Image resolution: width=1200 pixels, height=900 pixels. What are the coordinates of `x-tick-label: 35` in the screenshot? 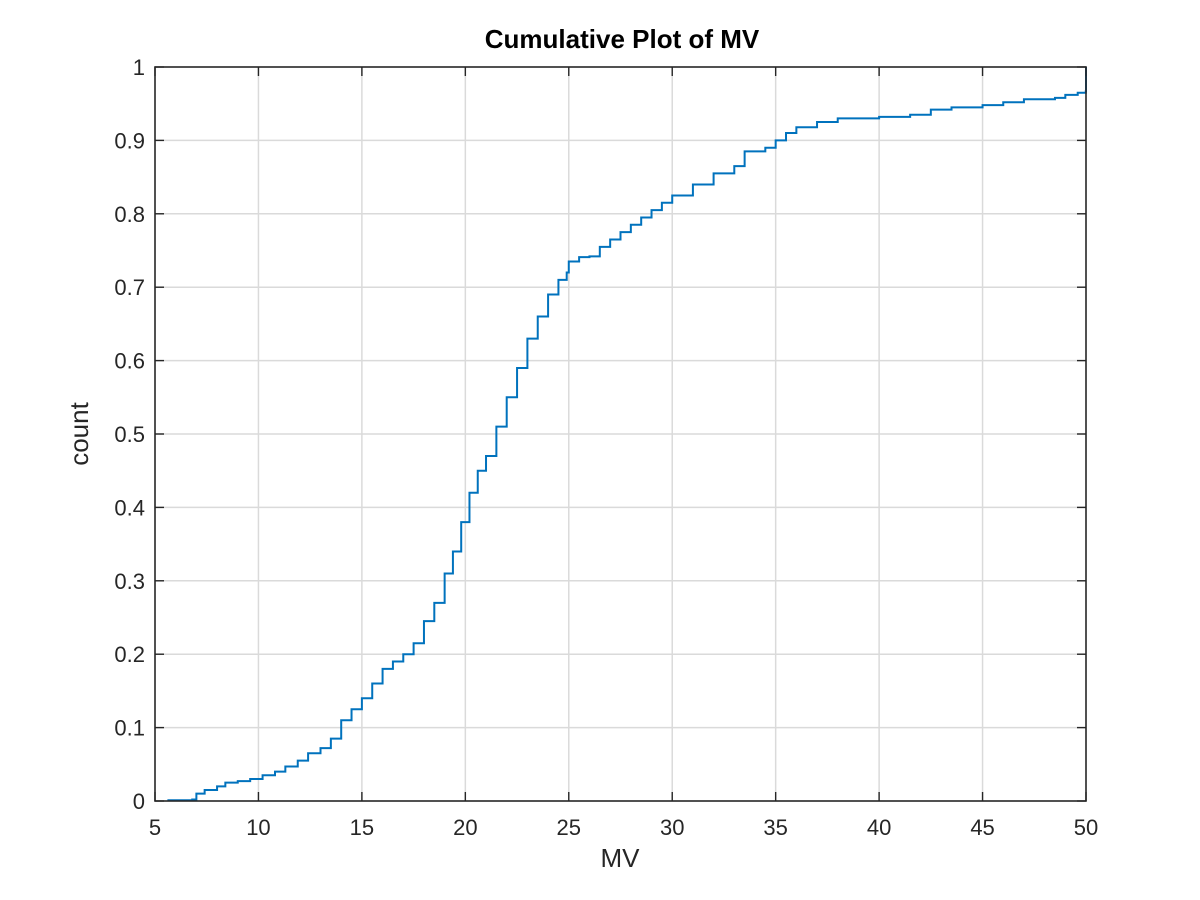 It's located at (775, 827).